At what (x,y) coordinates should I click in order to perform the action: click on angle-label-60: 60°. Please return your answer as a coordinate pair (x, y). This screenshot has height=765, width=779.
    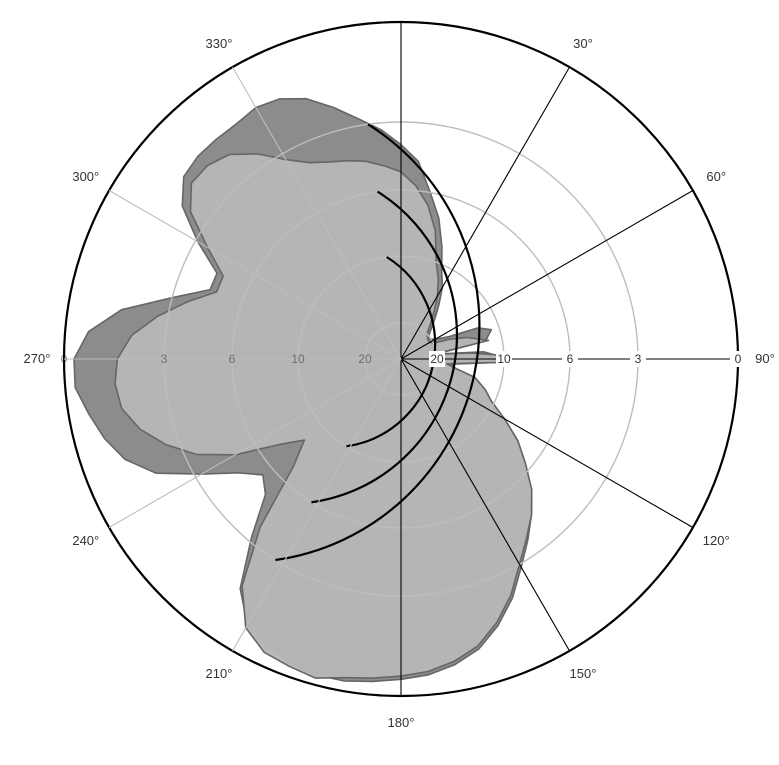
    Looking at the image, I should click on (716, 176).